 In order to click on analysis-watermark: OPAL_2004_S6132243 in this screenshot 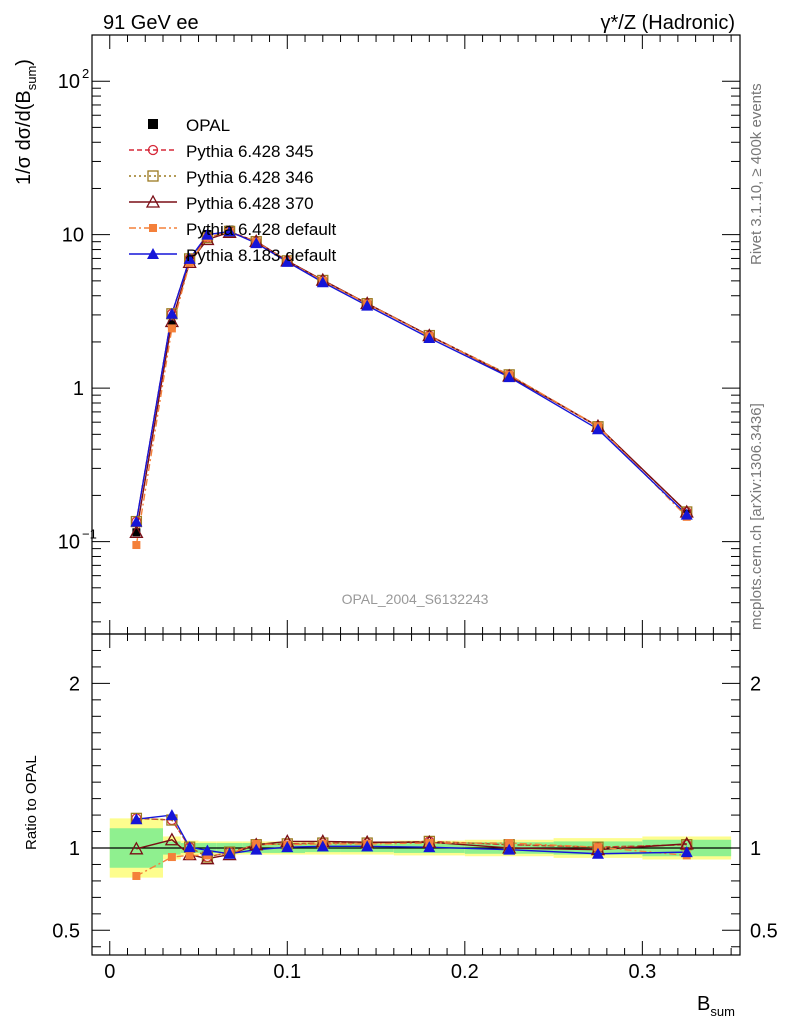, I will do `click(415, 599)`.